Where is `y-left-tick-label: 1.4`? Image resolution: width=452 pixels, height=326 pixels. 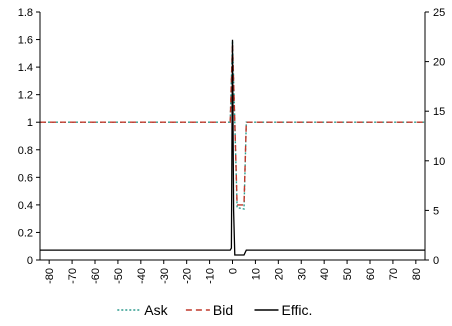 y-left-tick-label: 1.4 is located at coordinates (25, 68).